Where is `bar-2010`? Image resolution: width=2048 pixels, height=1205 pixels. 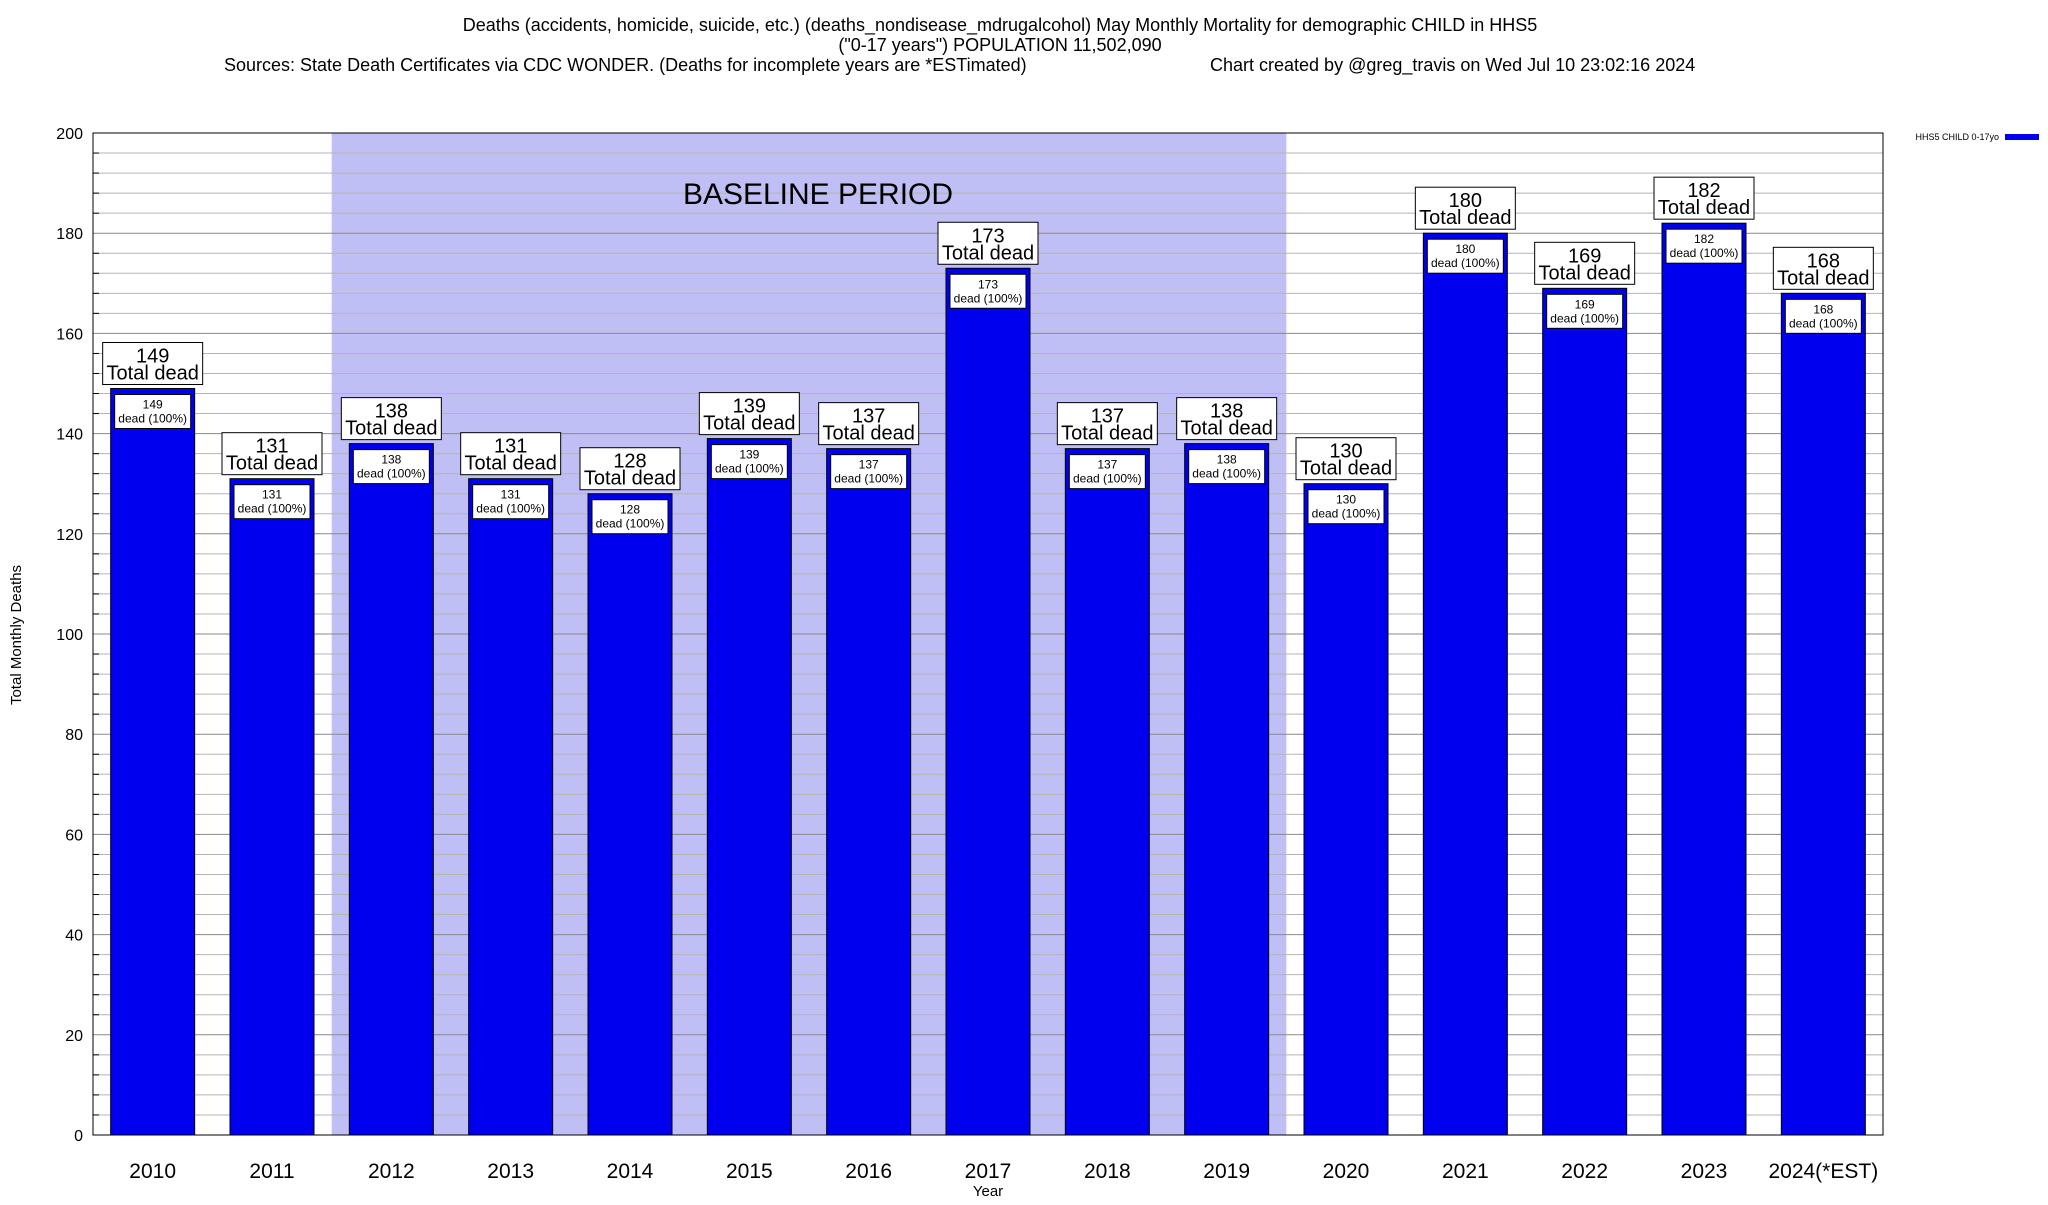 bar-2010 is located at coordinates (153, 762).